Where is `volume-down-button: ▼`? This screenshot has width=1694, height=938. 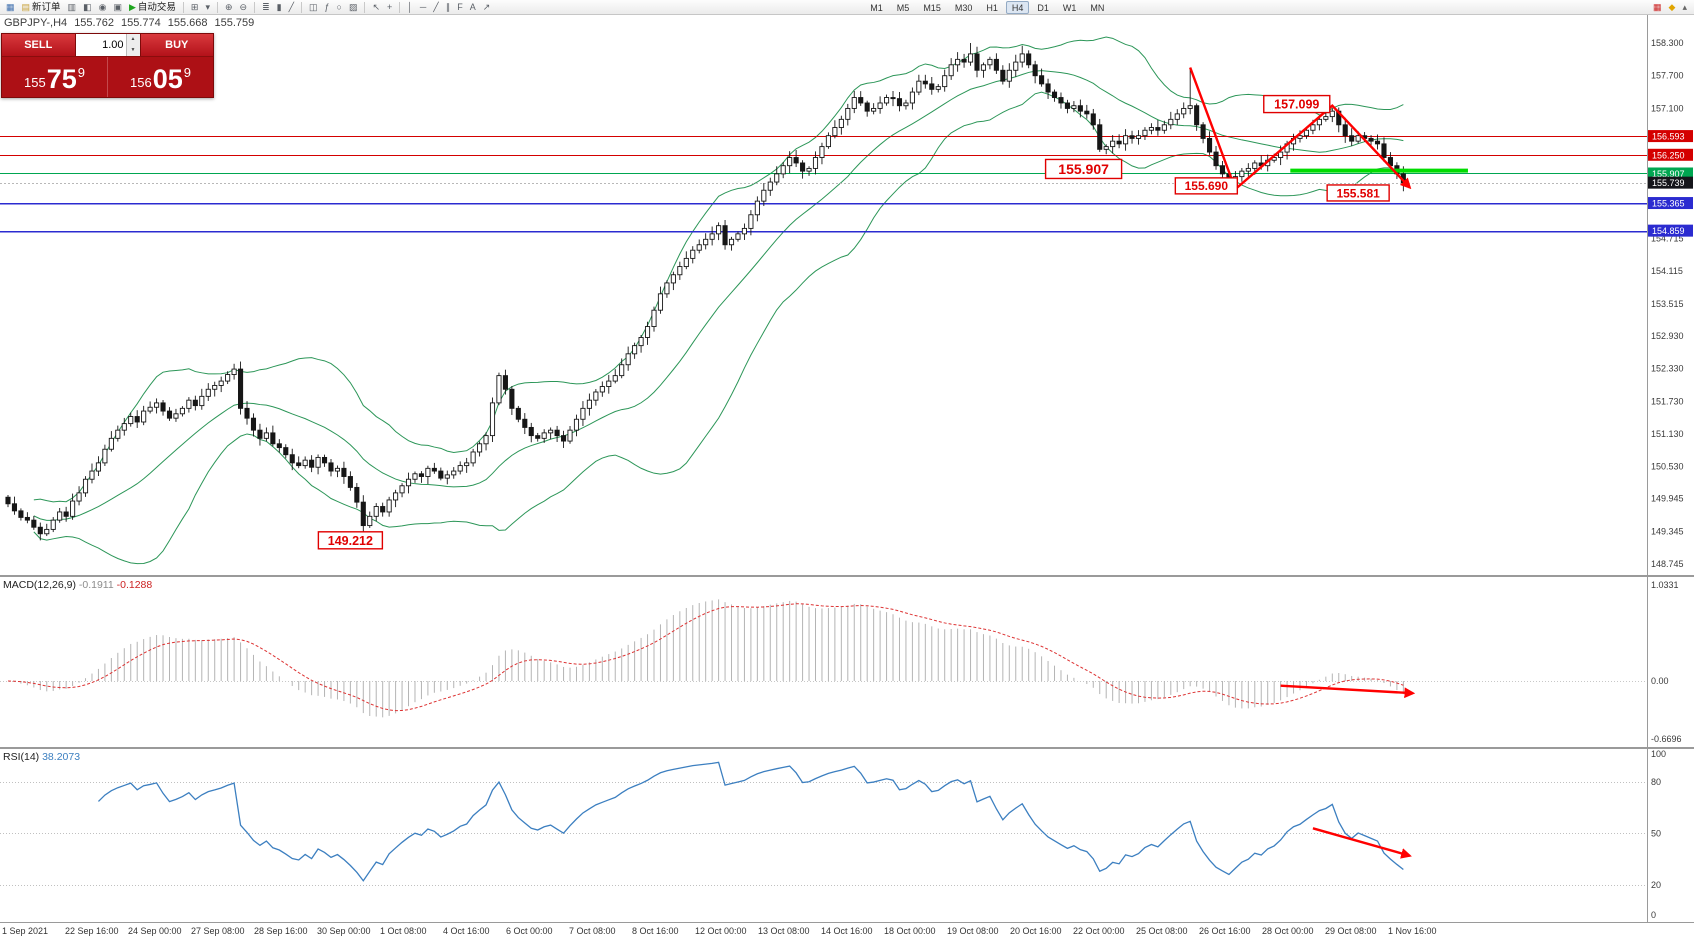
volume-down-button: ▼ is located at coordinates (133, 50).